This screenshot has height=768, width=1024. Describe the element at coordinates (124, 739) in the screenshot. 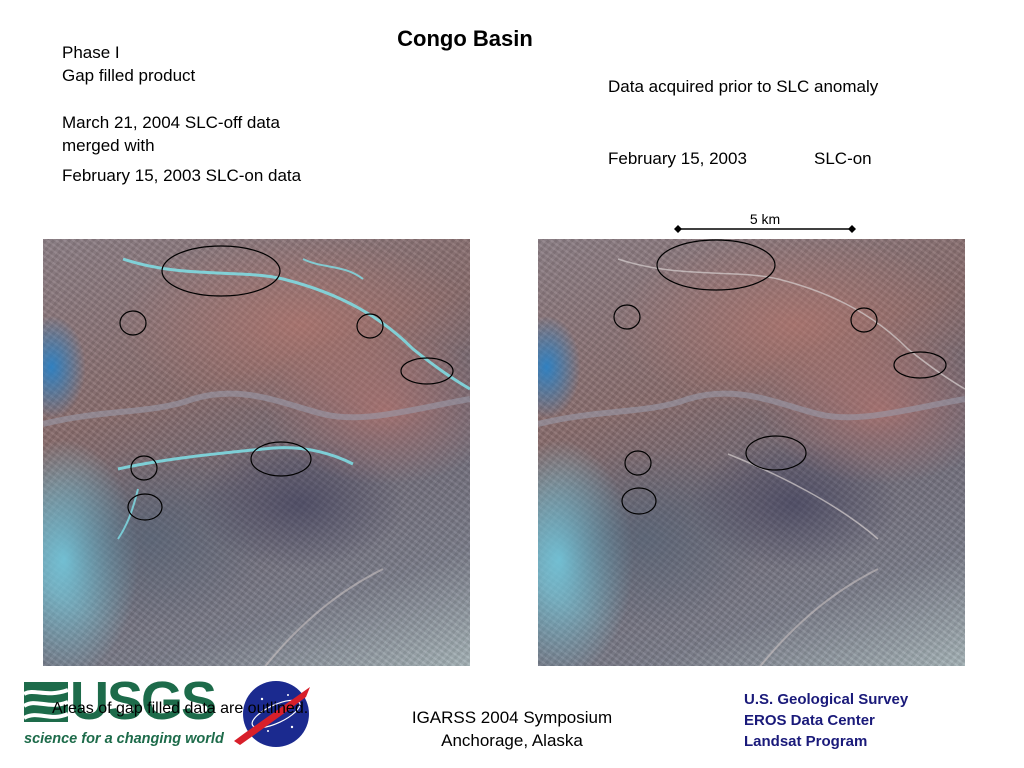

I see `usgs-tagline: science for a changing world` at that location.